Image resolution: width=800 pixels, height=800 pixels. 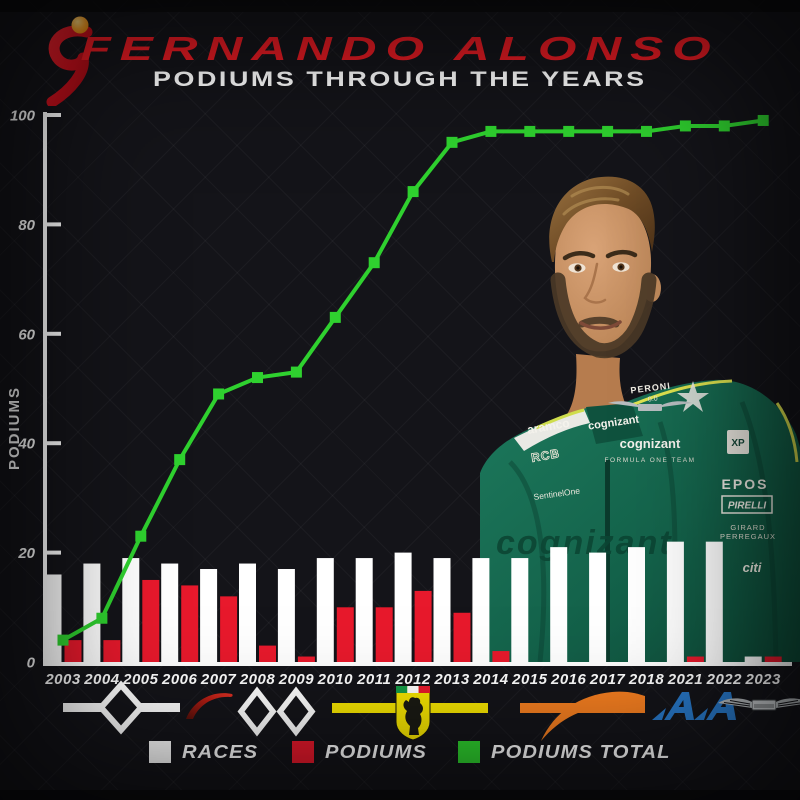 I want to click on renault-logo-2008, so click(x=257, y=711).